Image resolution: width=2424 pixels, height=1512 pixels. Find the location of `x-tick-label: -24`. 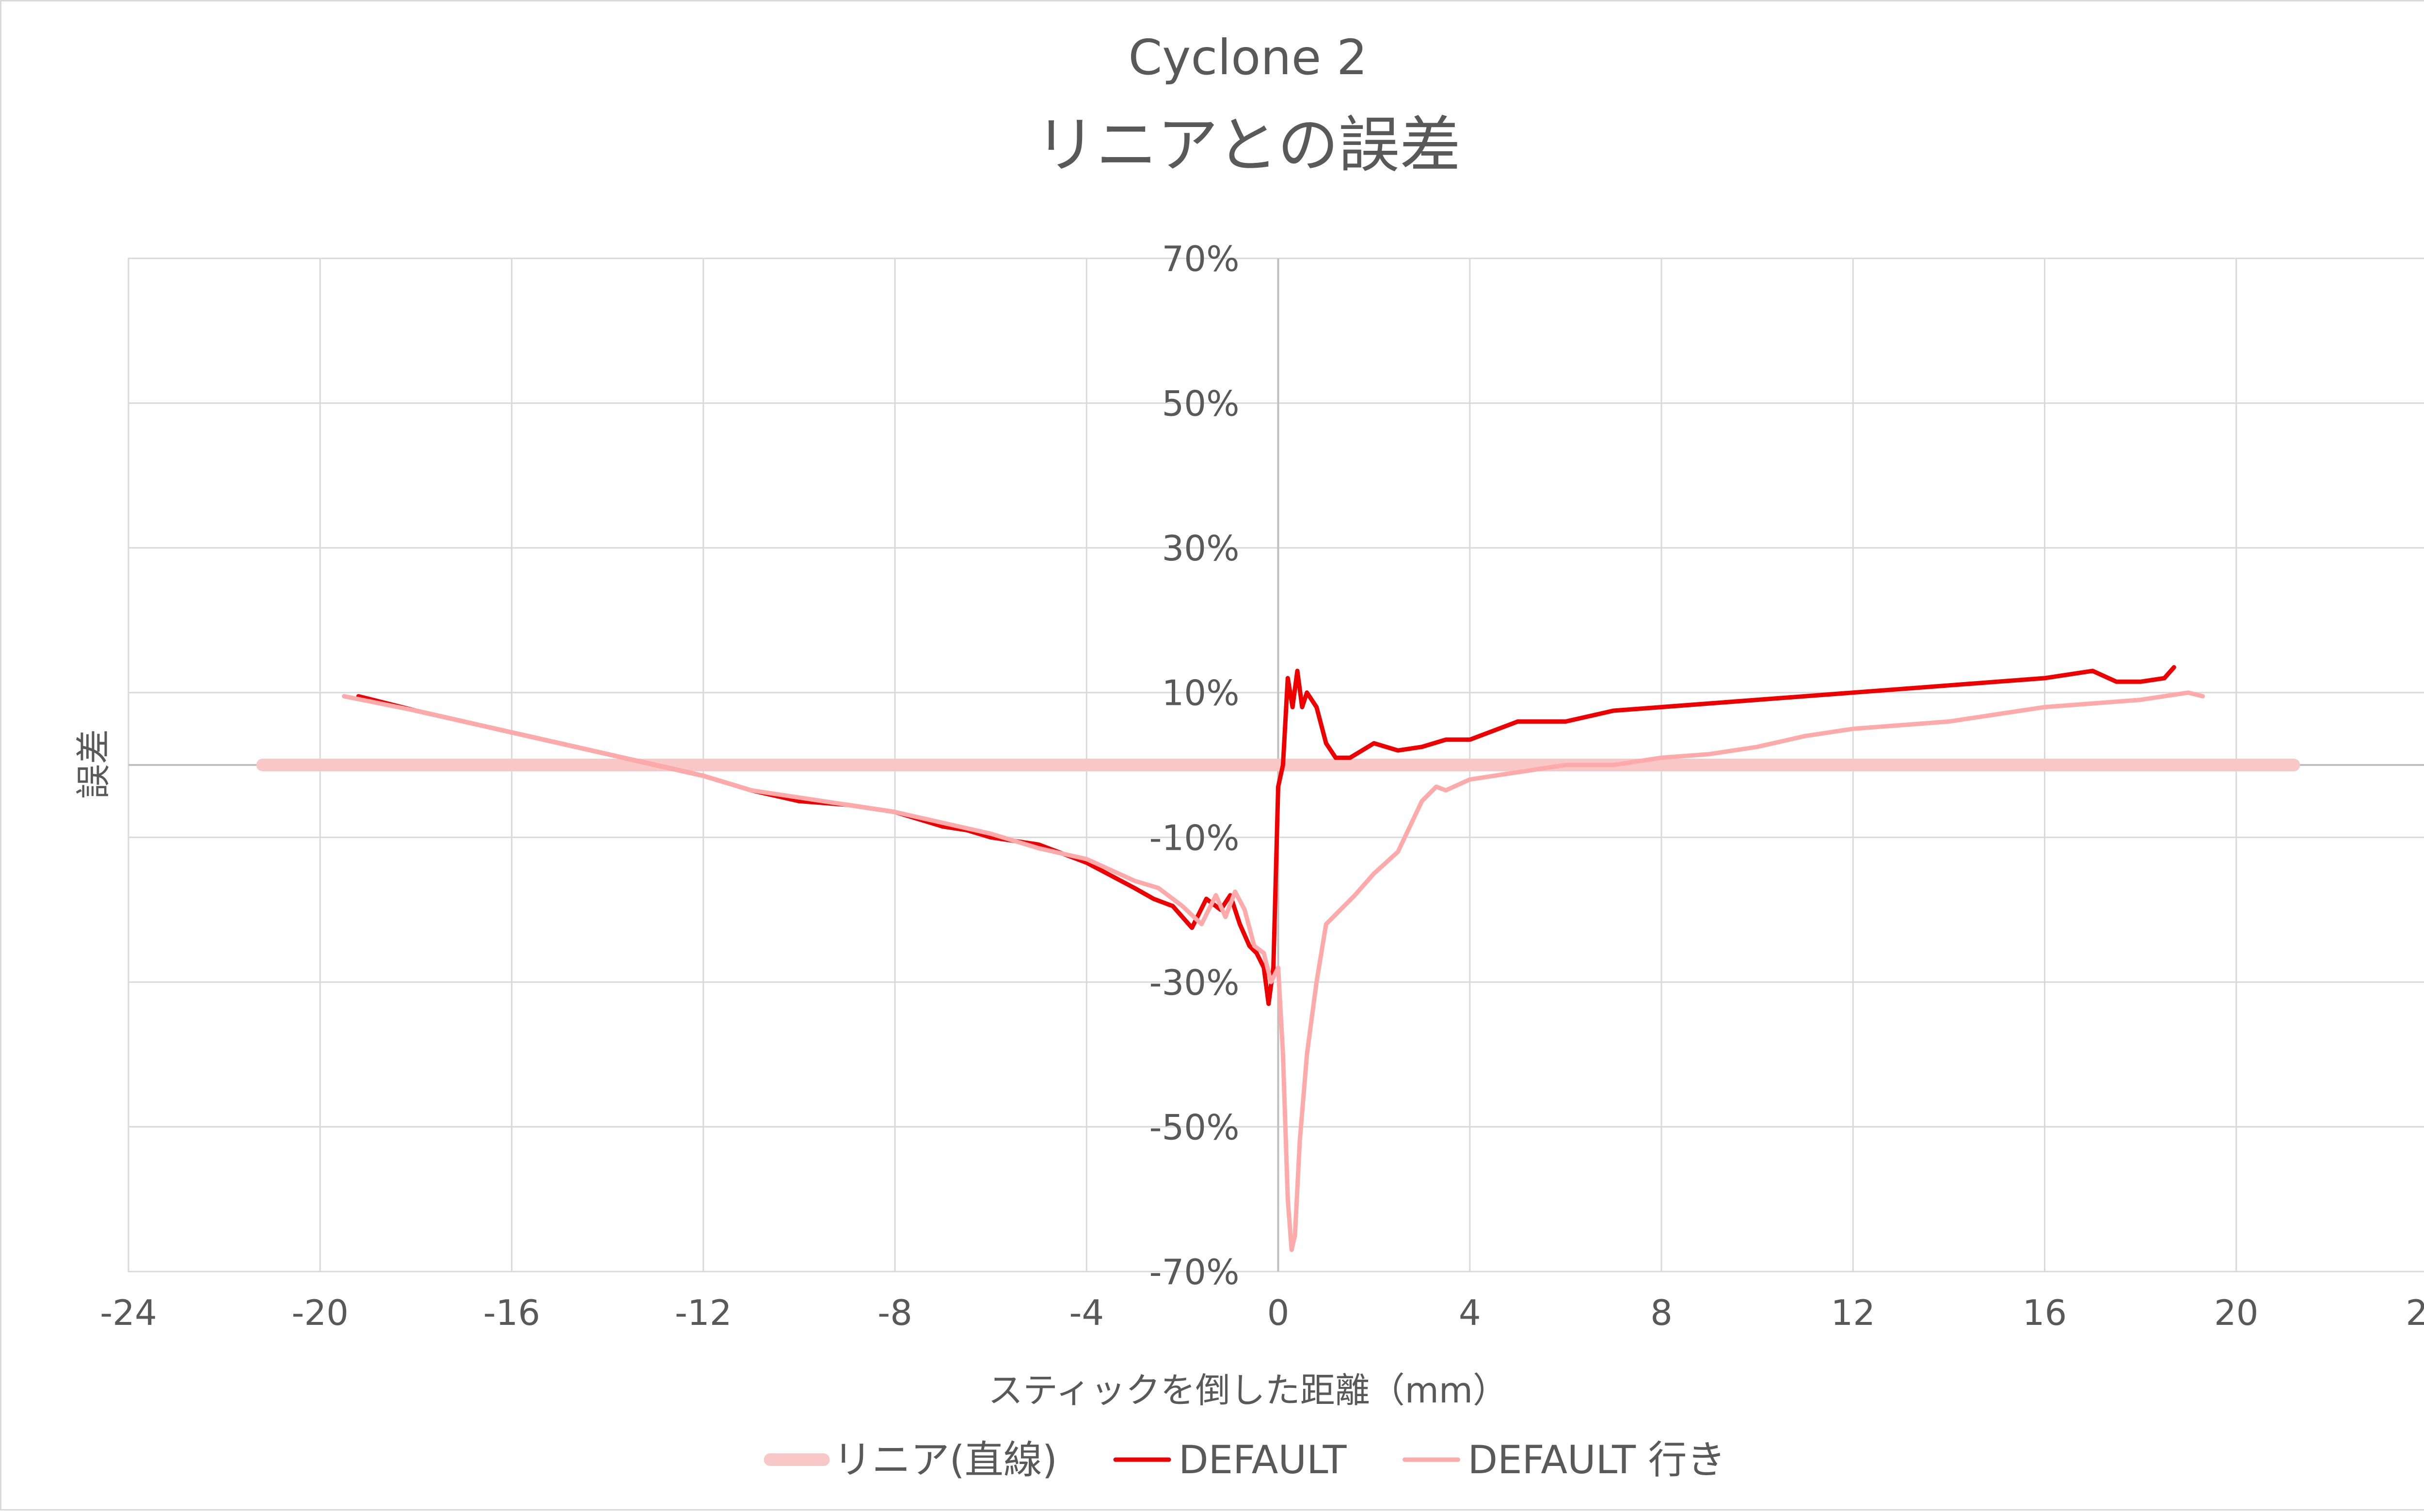

x-tick-label: -24 is located at coordinates (128, 1312).